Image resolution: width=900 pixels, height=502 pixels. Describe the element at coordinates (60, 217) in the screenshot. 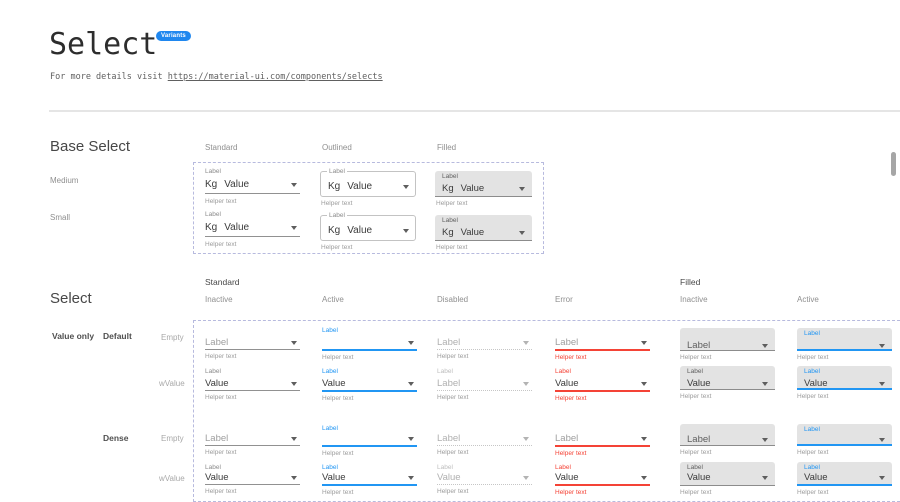

I see `row-label-small: Small` at that location.